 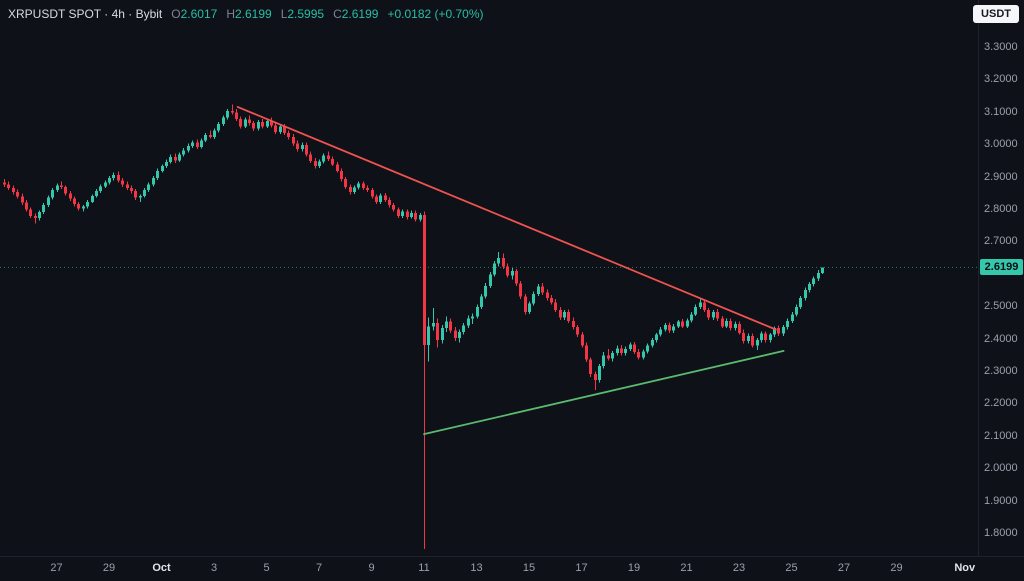 What do you see at coordinates (1001, 176) in the screenshot?
I see `price-tick-label: 2.9000` at bounding box center [1001, 176].